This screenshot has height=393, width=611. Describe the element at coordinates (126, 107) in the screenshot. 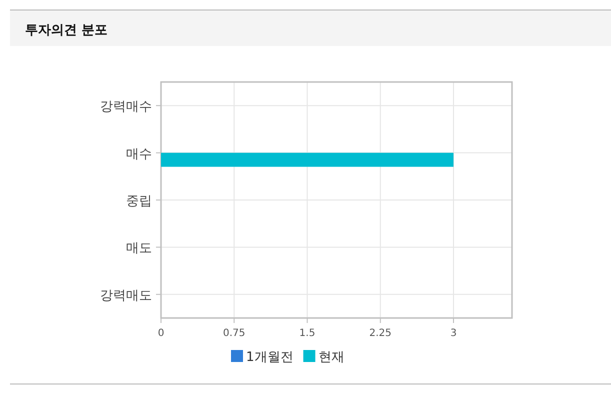

I see `y-tick-label: 강력매수` at that location.